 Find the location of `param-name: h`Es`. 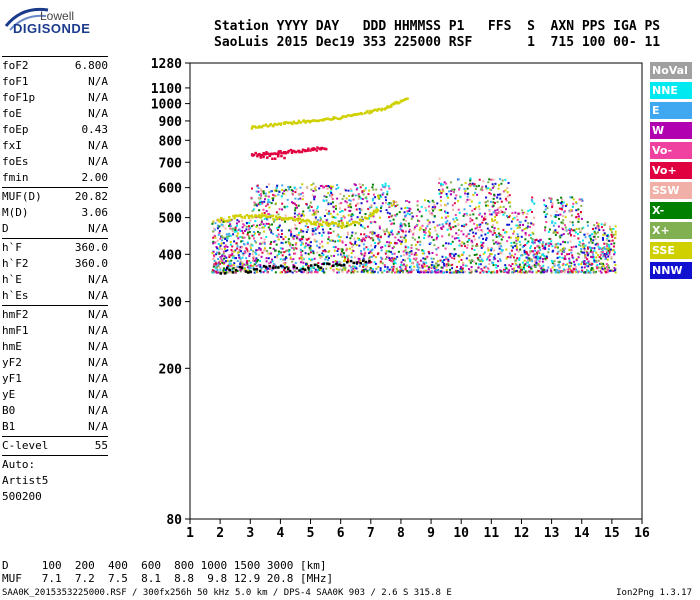

param-name: h`Es is located at coordinates (15, 295).